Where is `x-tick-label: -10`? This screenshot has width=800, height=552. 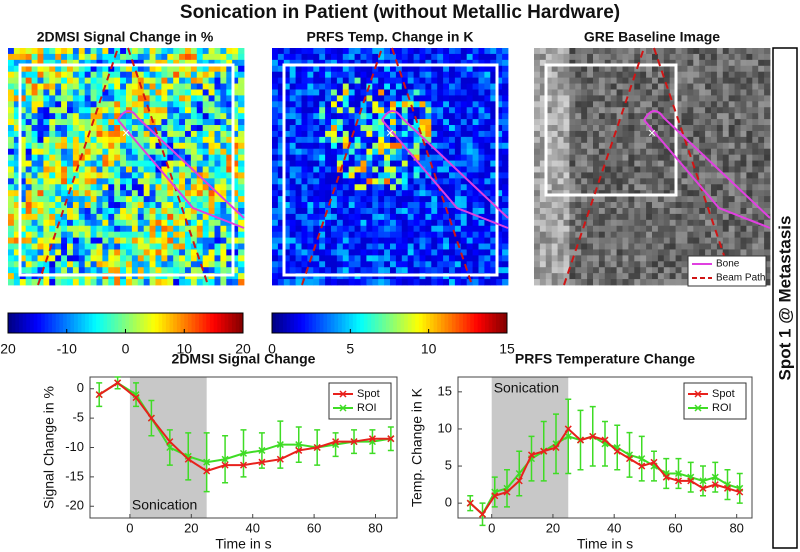 x-tick-label: -10 is located at coordinates (67, 349).